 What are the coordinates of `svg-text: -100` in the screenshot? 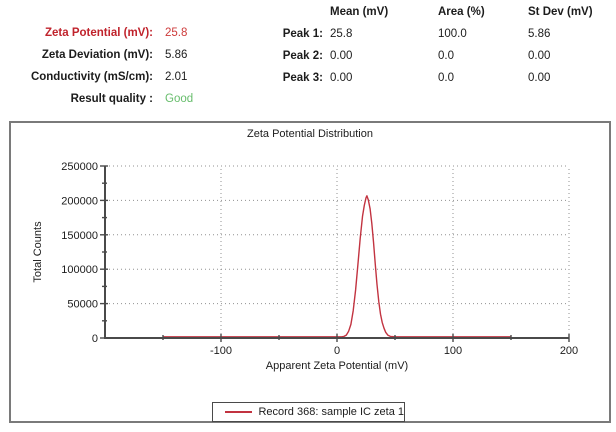 It's located at (221, 351).